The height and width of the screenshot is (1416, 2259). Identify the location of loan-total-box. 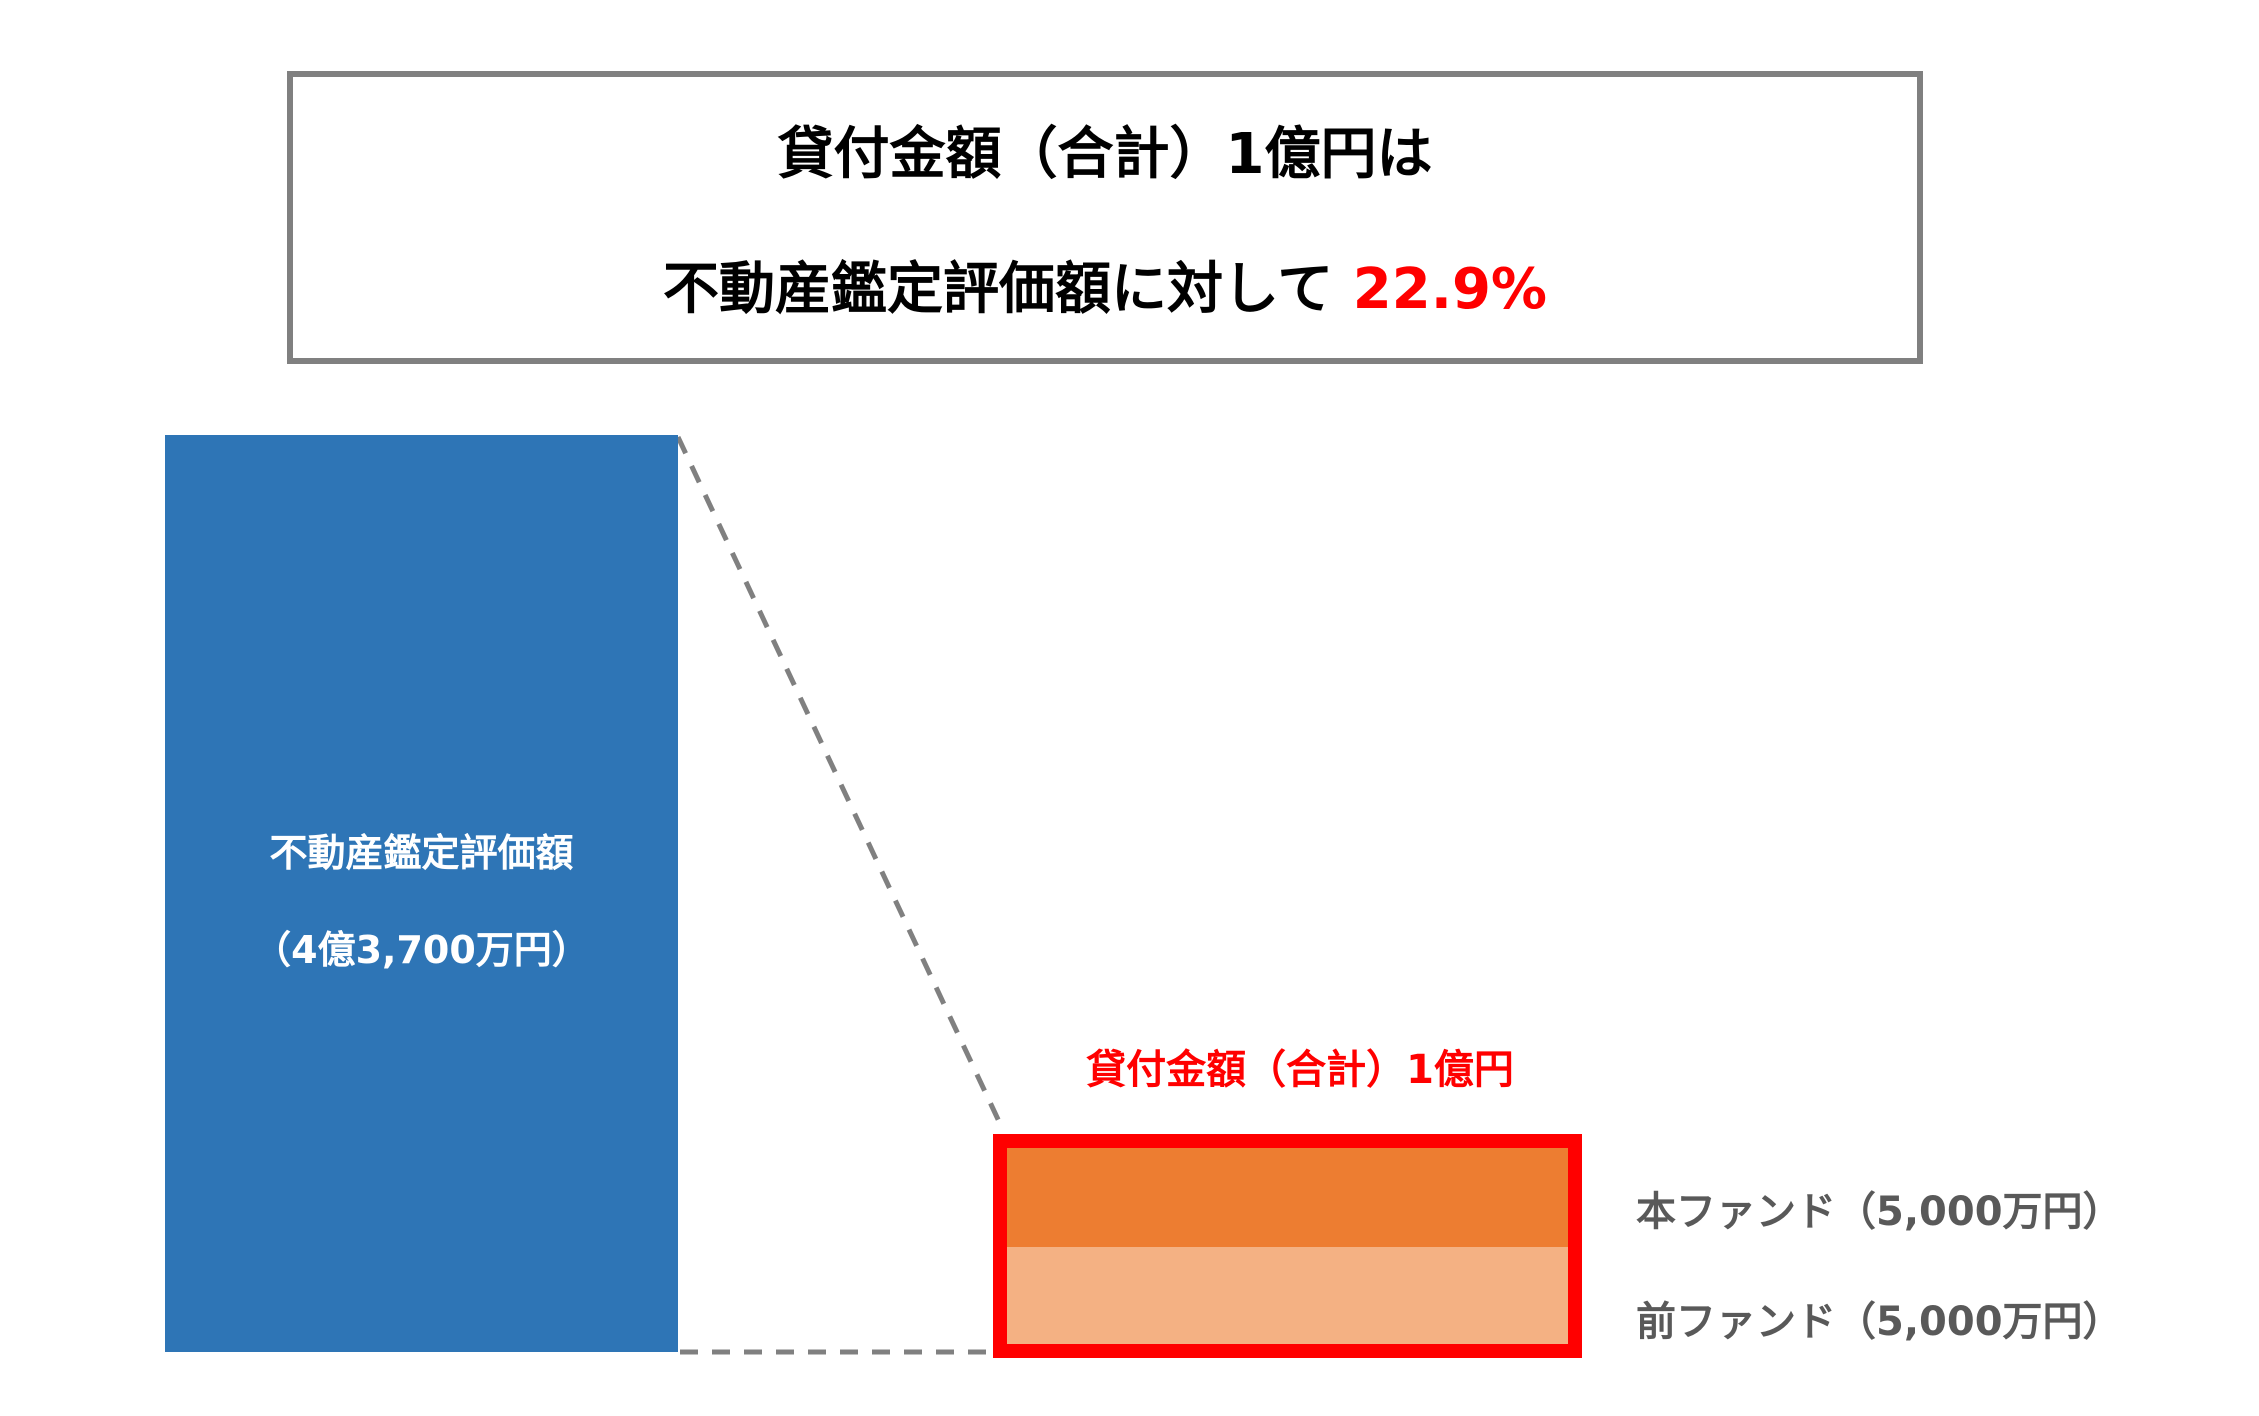
(1287, 1246).